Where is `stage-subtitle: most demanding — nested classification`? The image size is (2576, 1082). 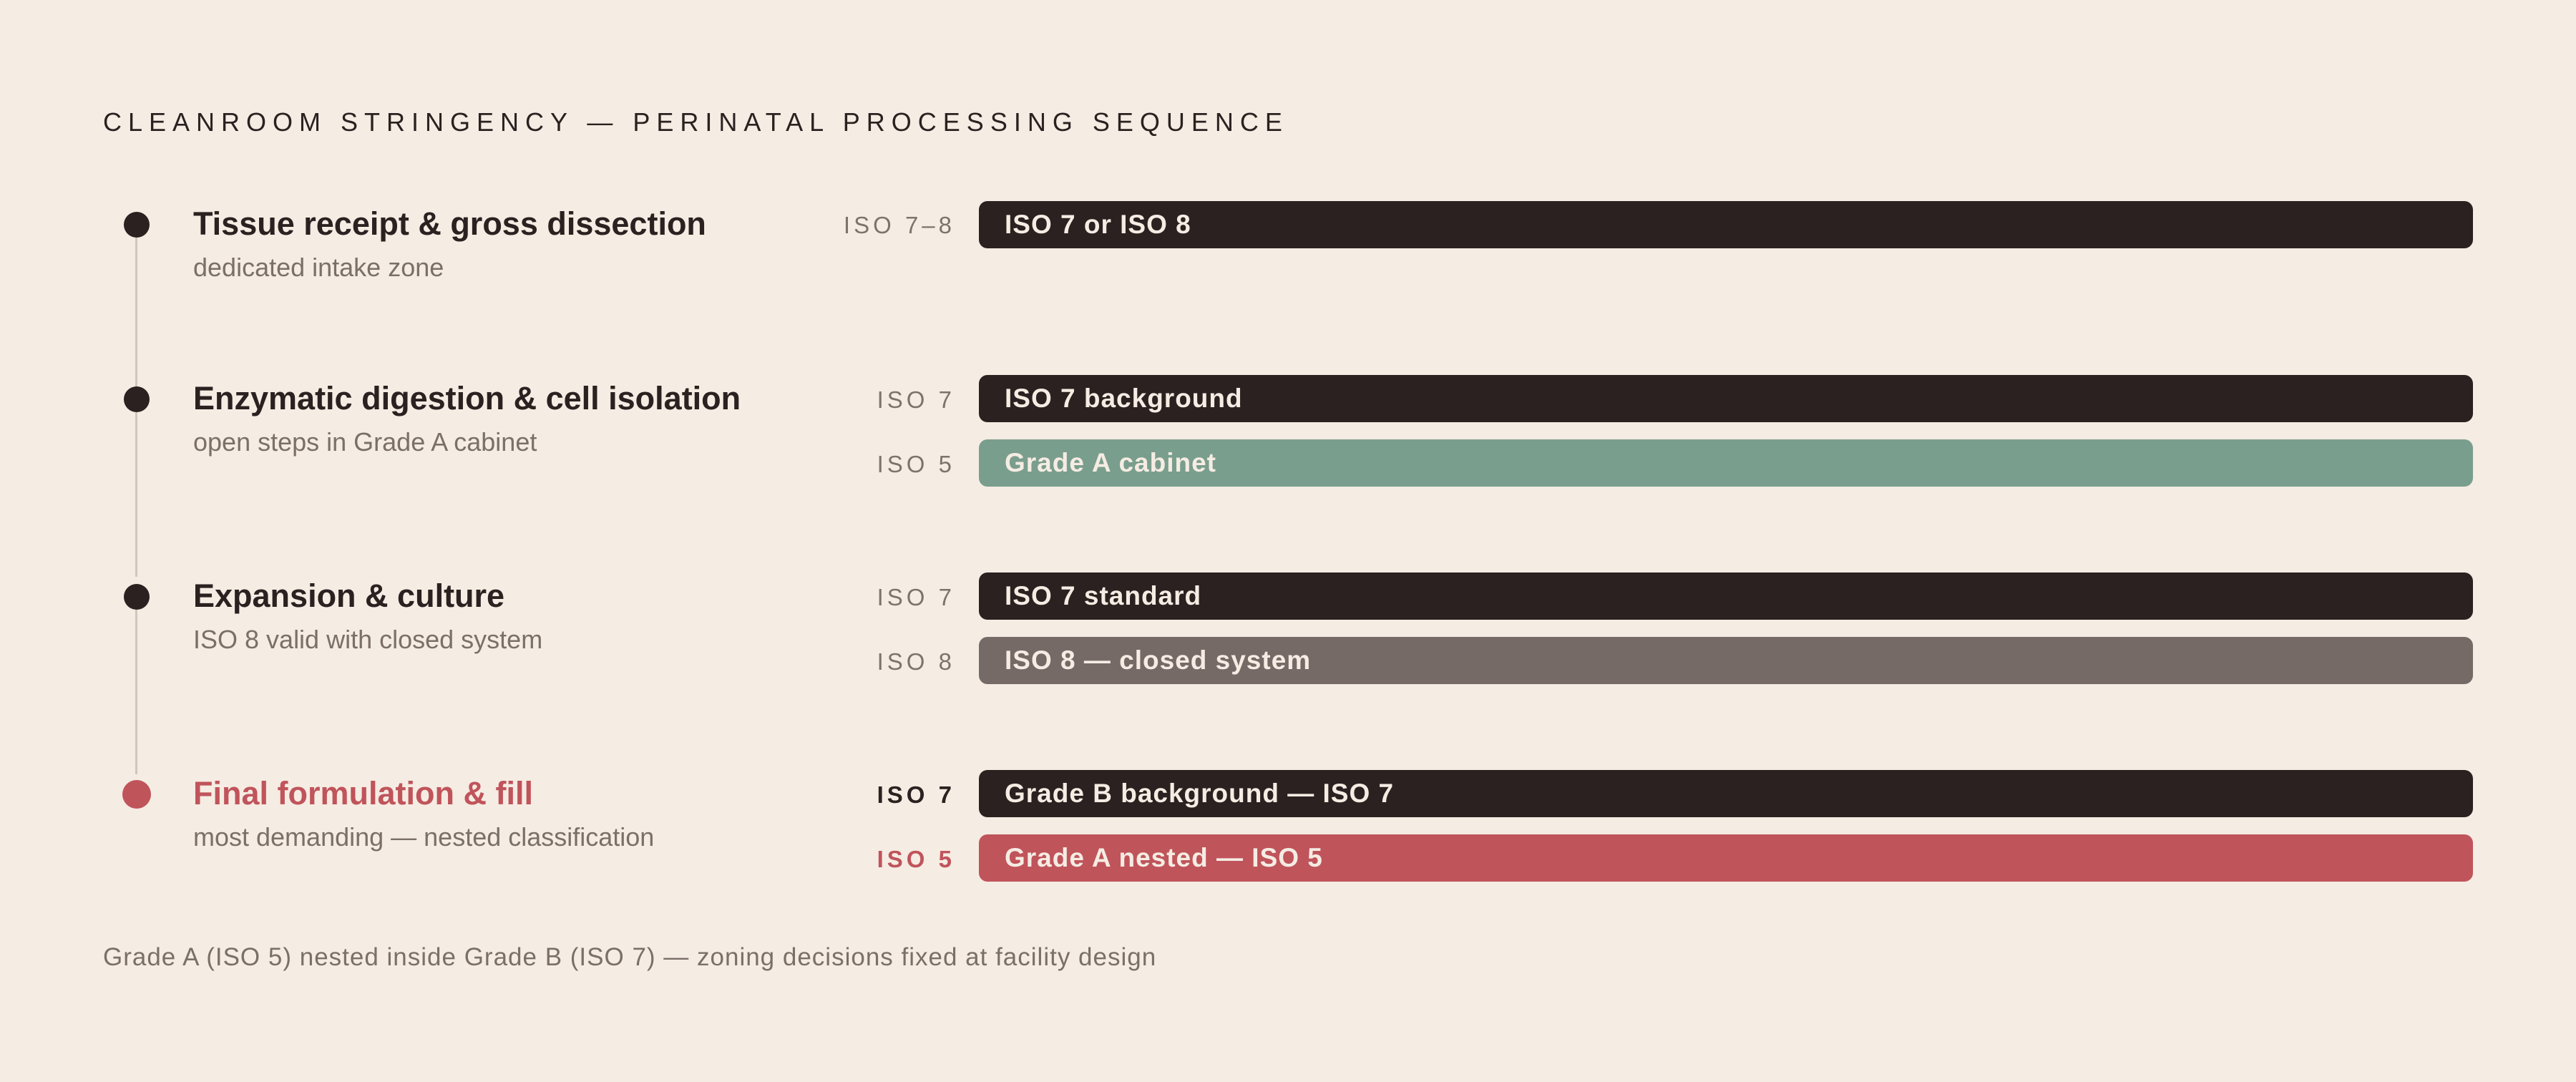
stage-subtitle: most demanding — nested classification is located at coordinates (424, 837).